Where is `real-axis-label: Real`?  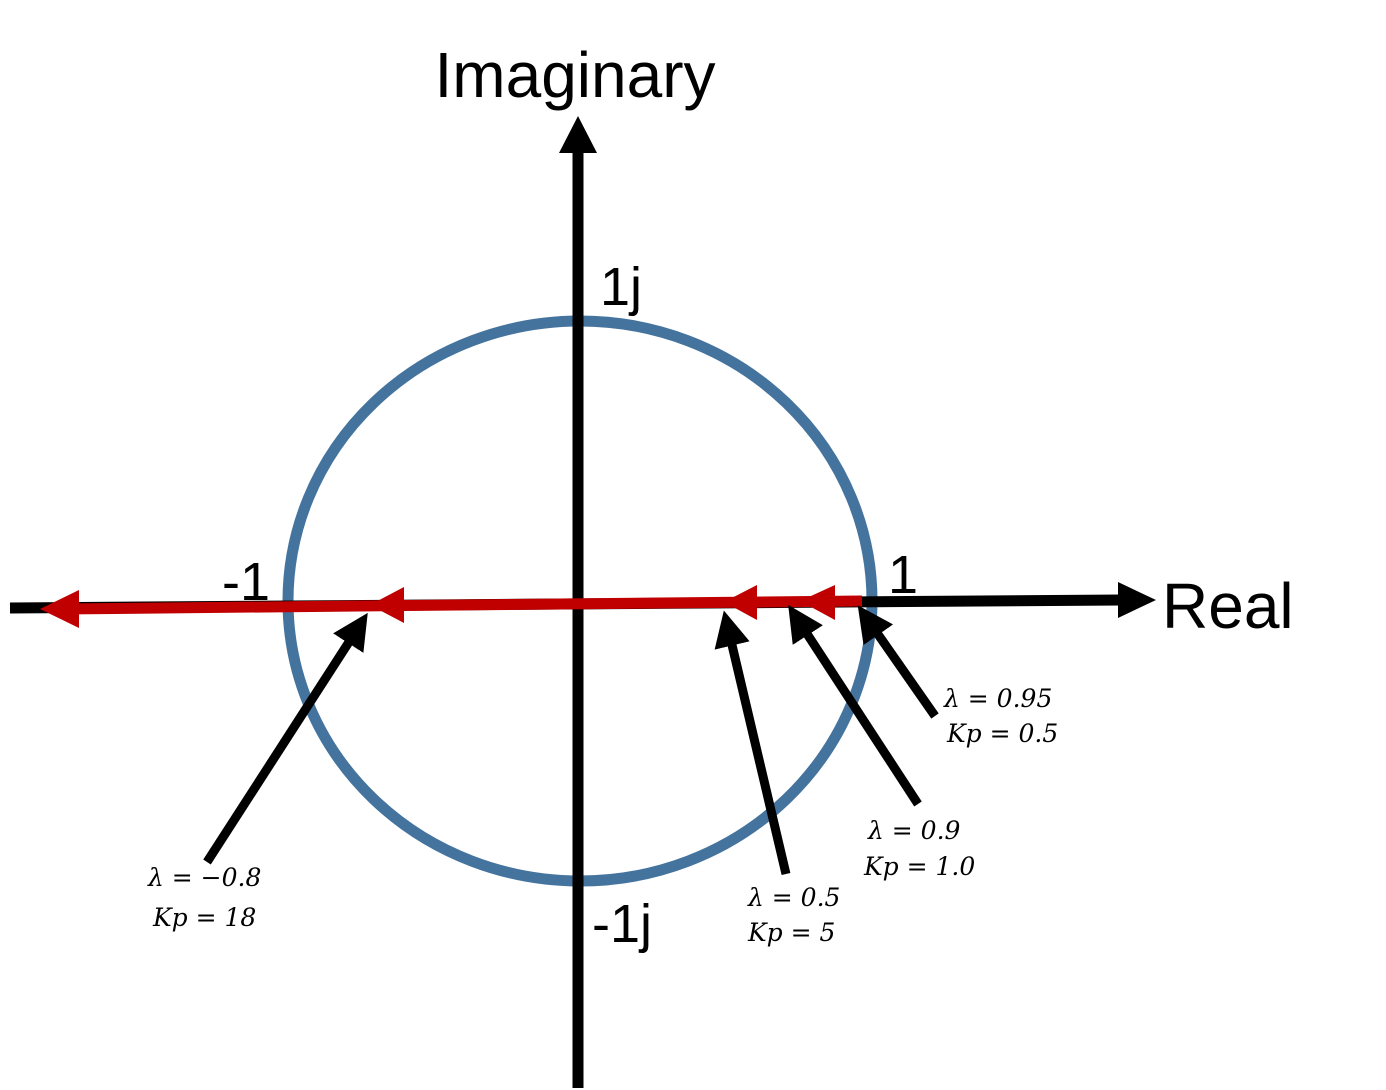
real-axis-label: Real is located at coordinates (1228, 606).